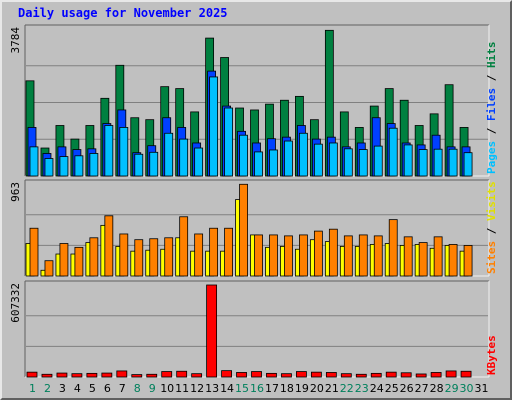  Describe the element at coordinates (227, 388) in the screenshot. I see `x-tick-label: 14` at that location.